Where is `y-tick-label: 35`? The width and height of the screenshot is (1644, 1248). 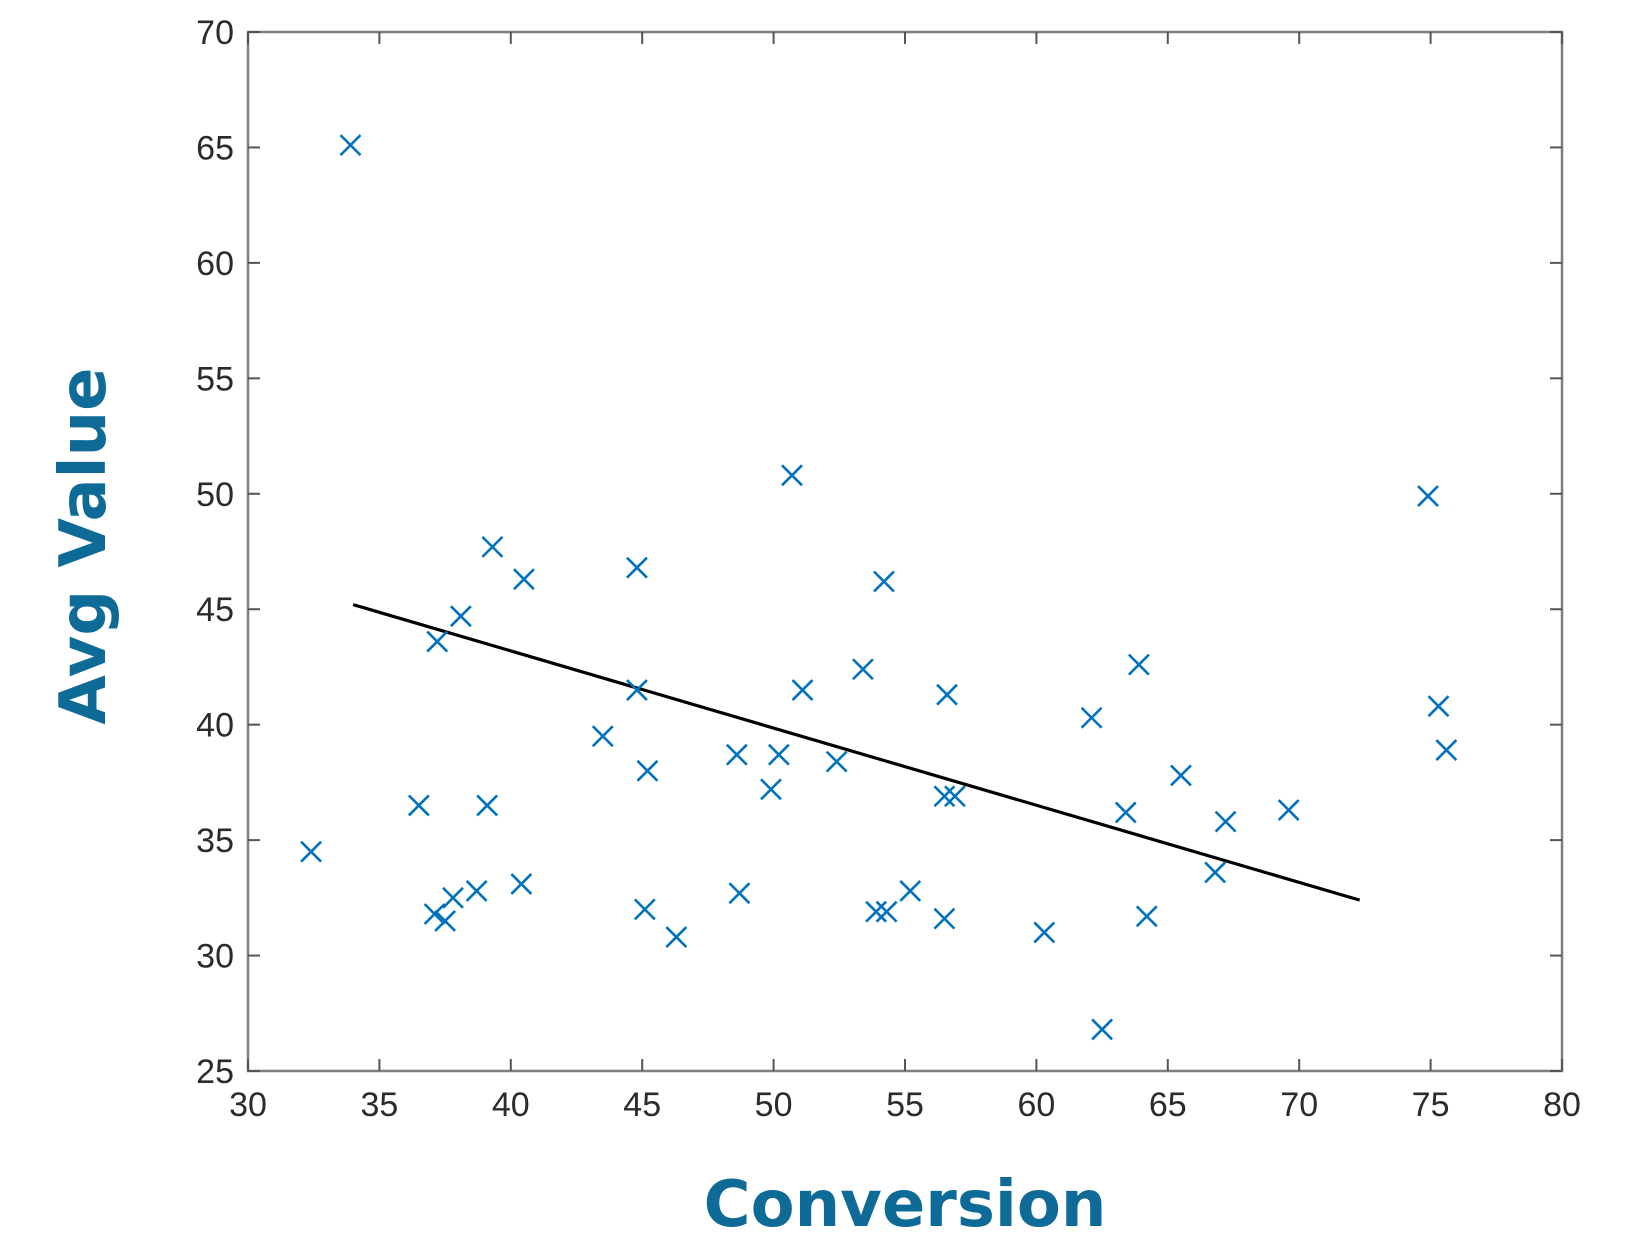 y-tick-label: 35 is located at coordinates (215, 841).